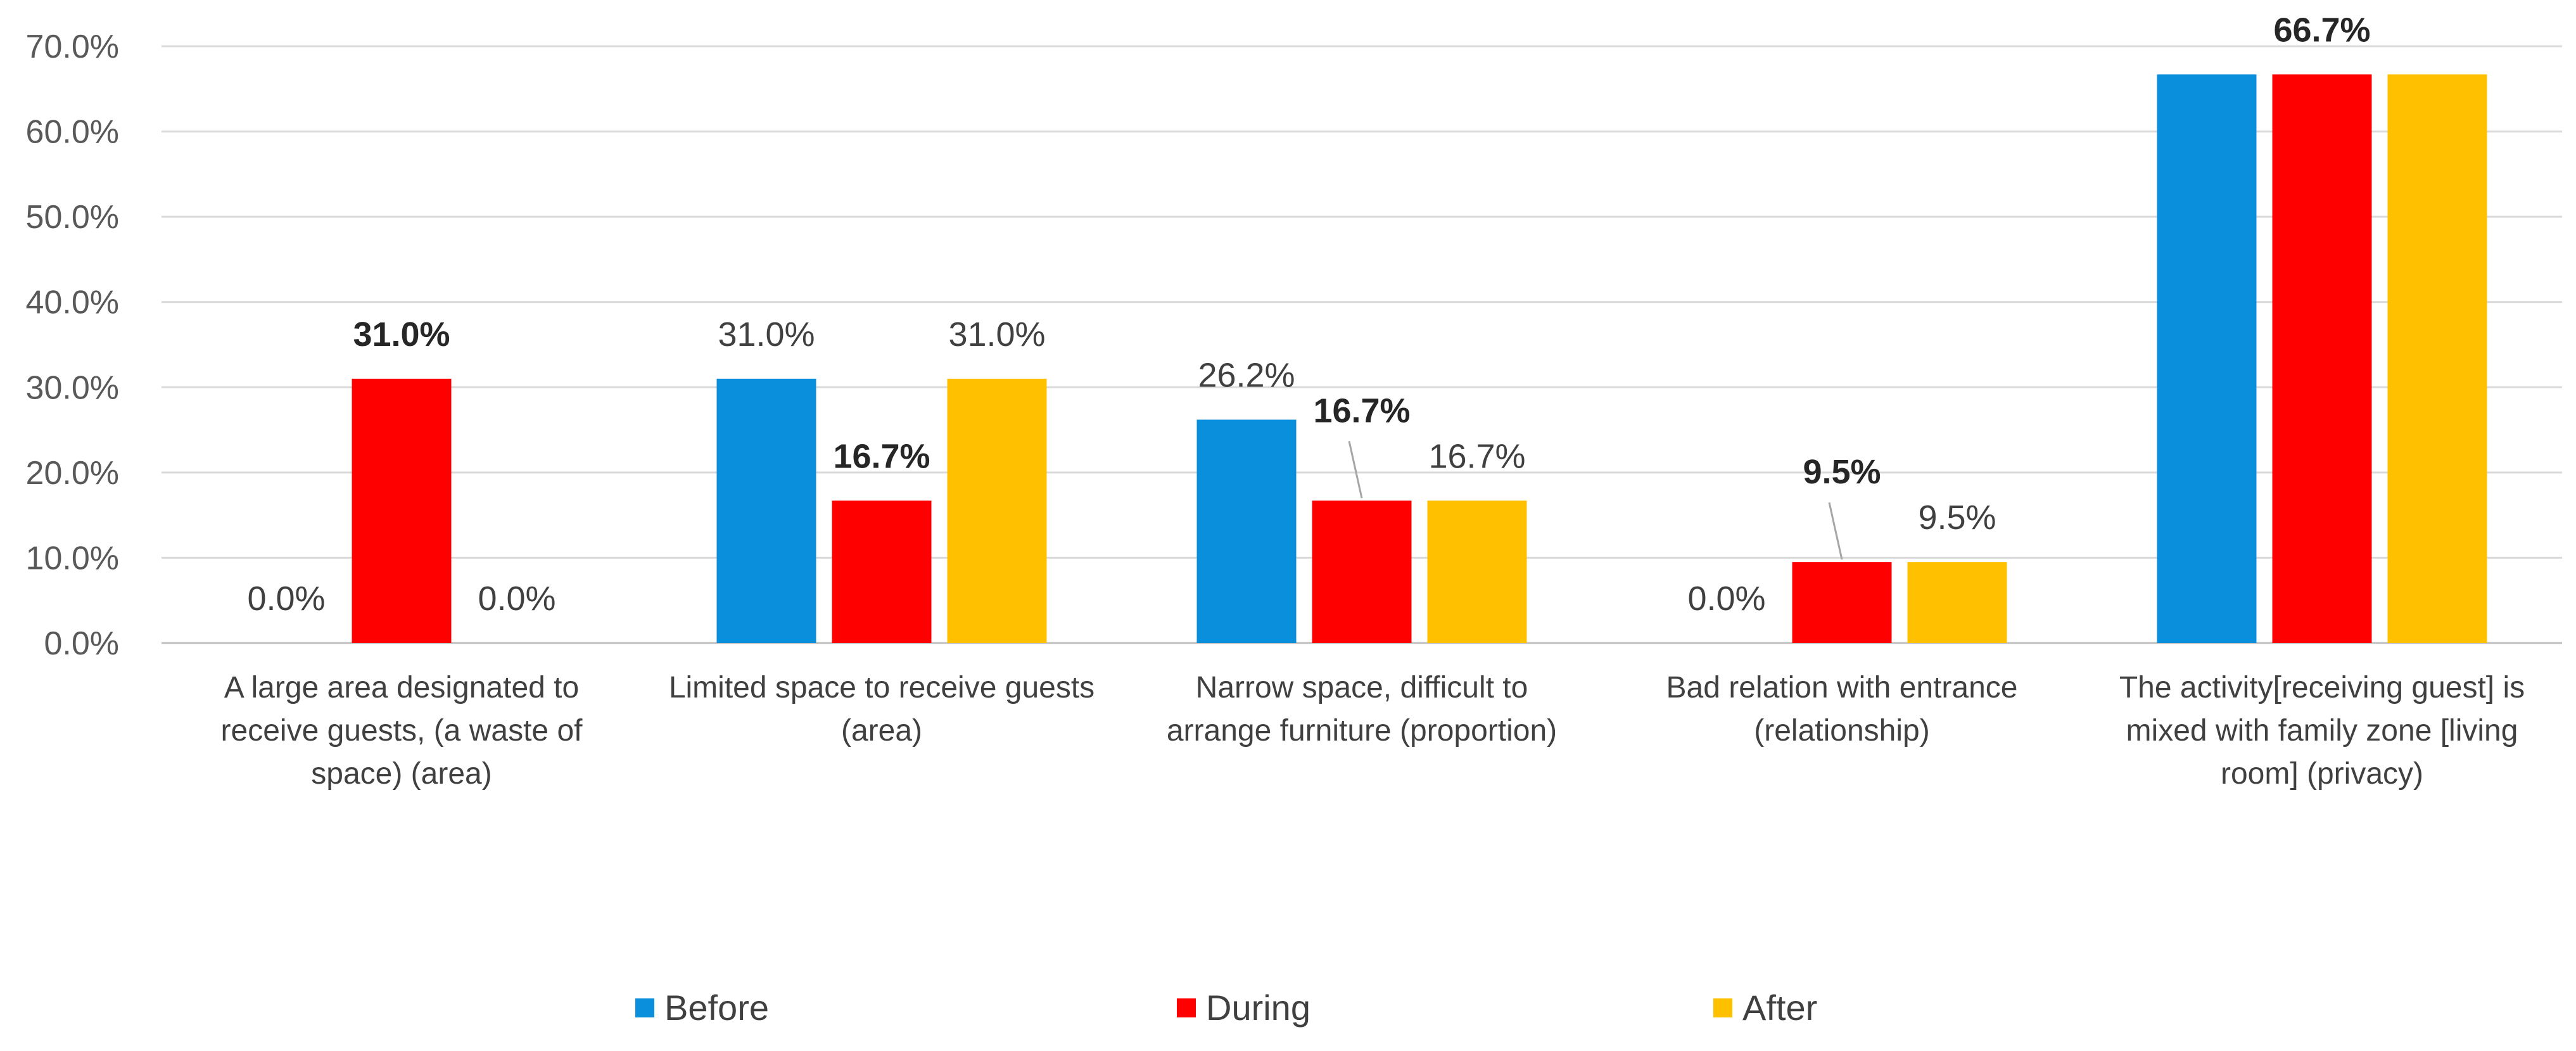 This screenshot has width=2576, height=1051. I want to click on y-tick-label: 60.0%, so click(72, 132).